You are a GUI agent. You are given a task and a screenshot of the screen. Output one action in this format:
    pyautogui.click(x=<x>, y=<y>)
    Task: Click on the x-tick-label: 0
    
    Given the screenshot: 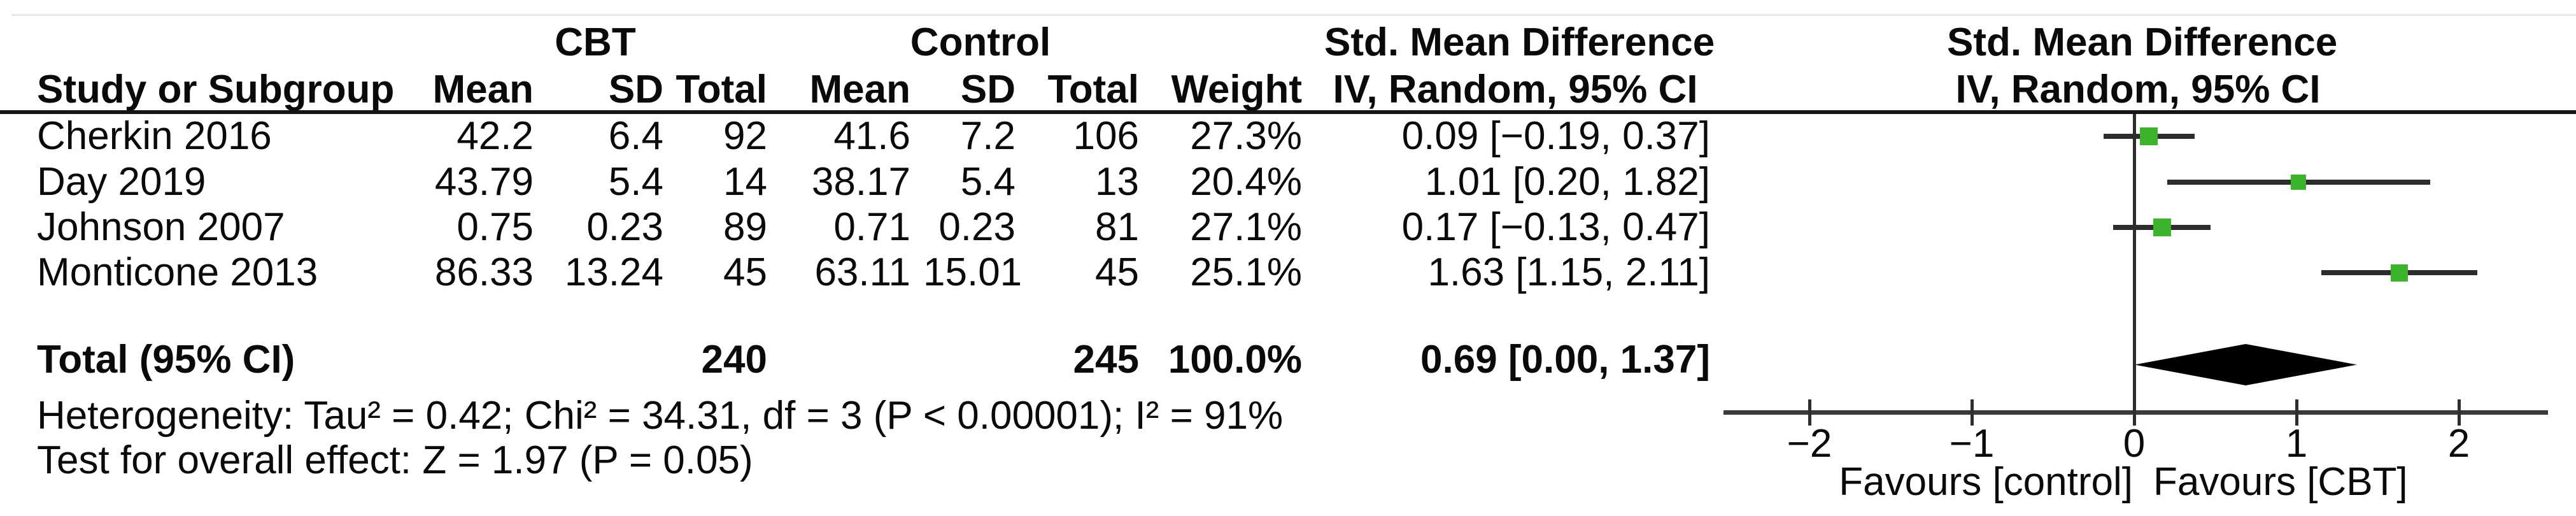 What is the action you would take?
    pyautogui.click(x=2134, y=444)
    